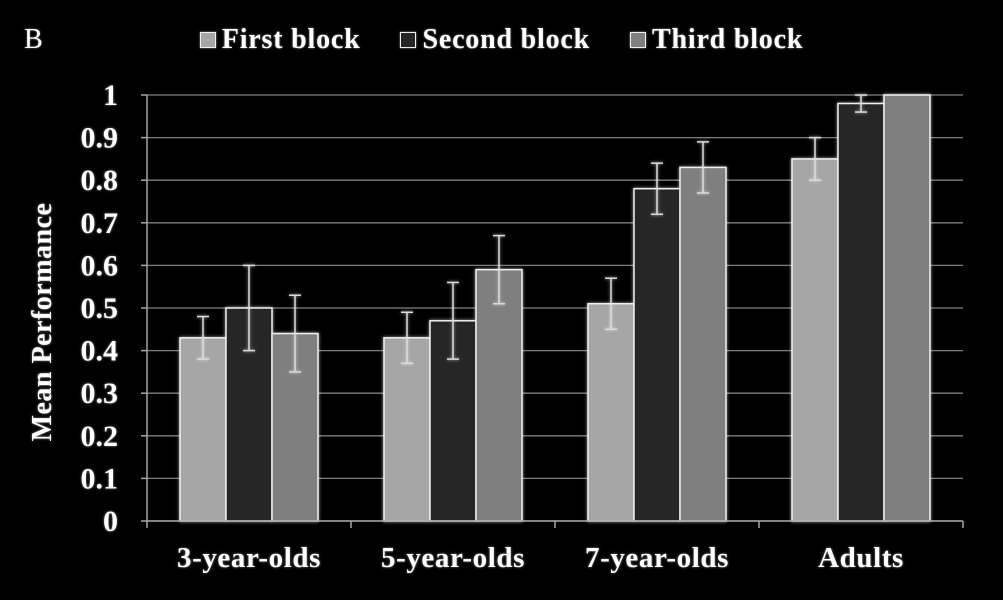 Image resolution: width=1003 pixels, height=600 pixels. What do you see at coordinates (611, 412) in the screenshot?
I see `bar-first-block-7-year-olds` at bounding box center [611, 412].